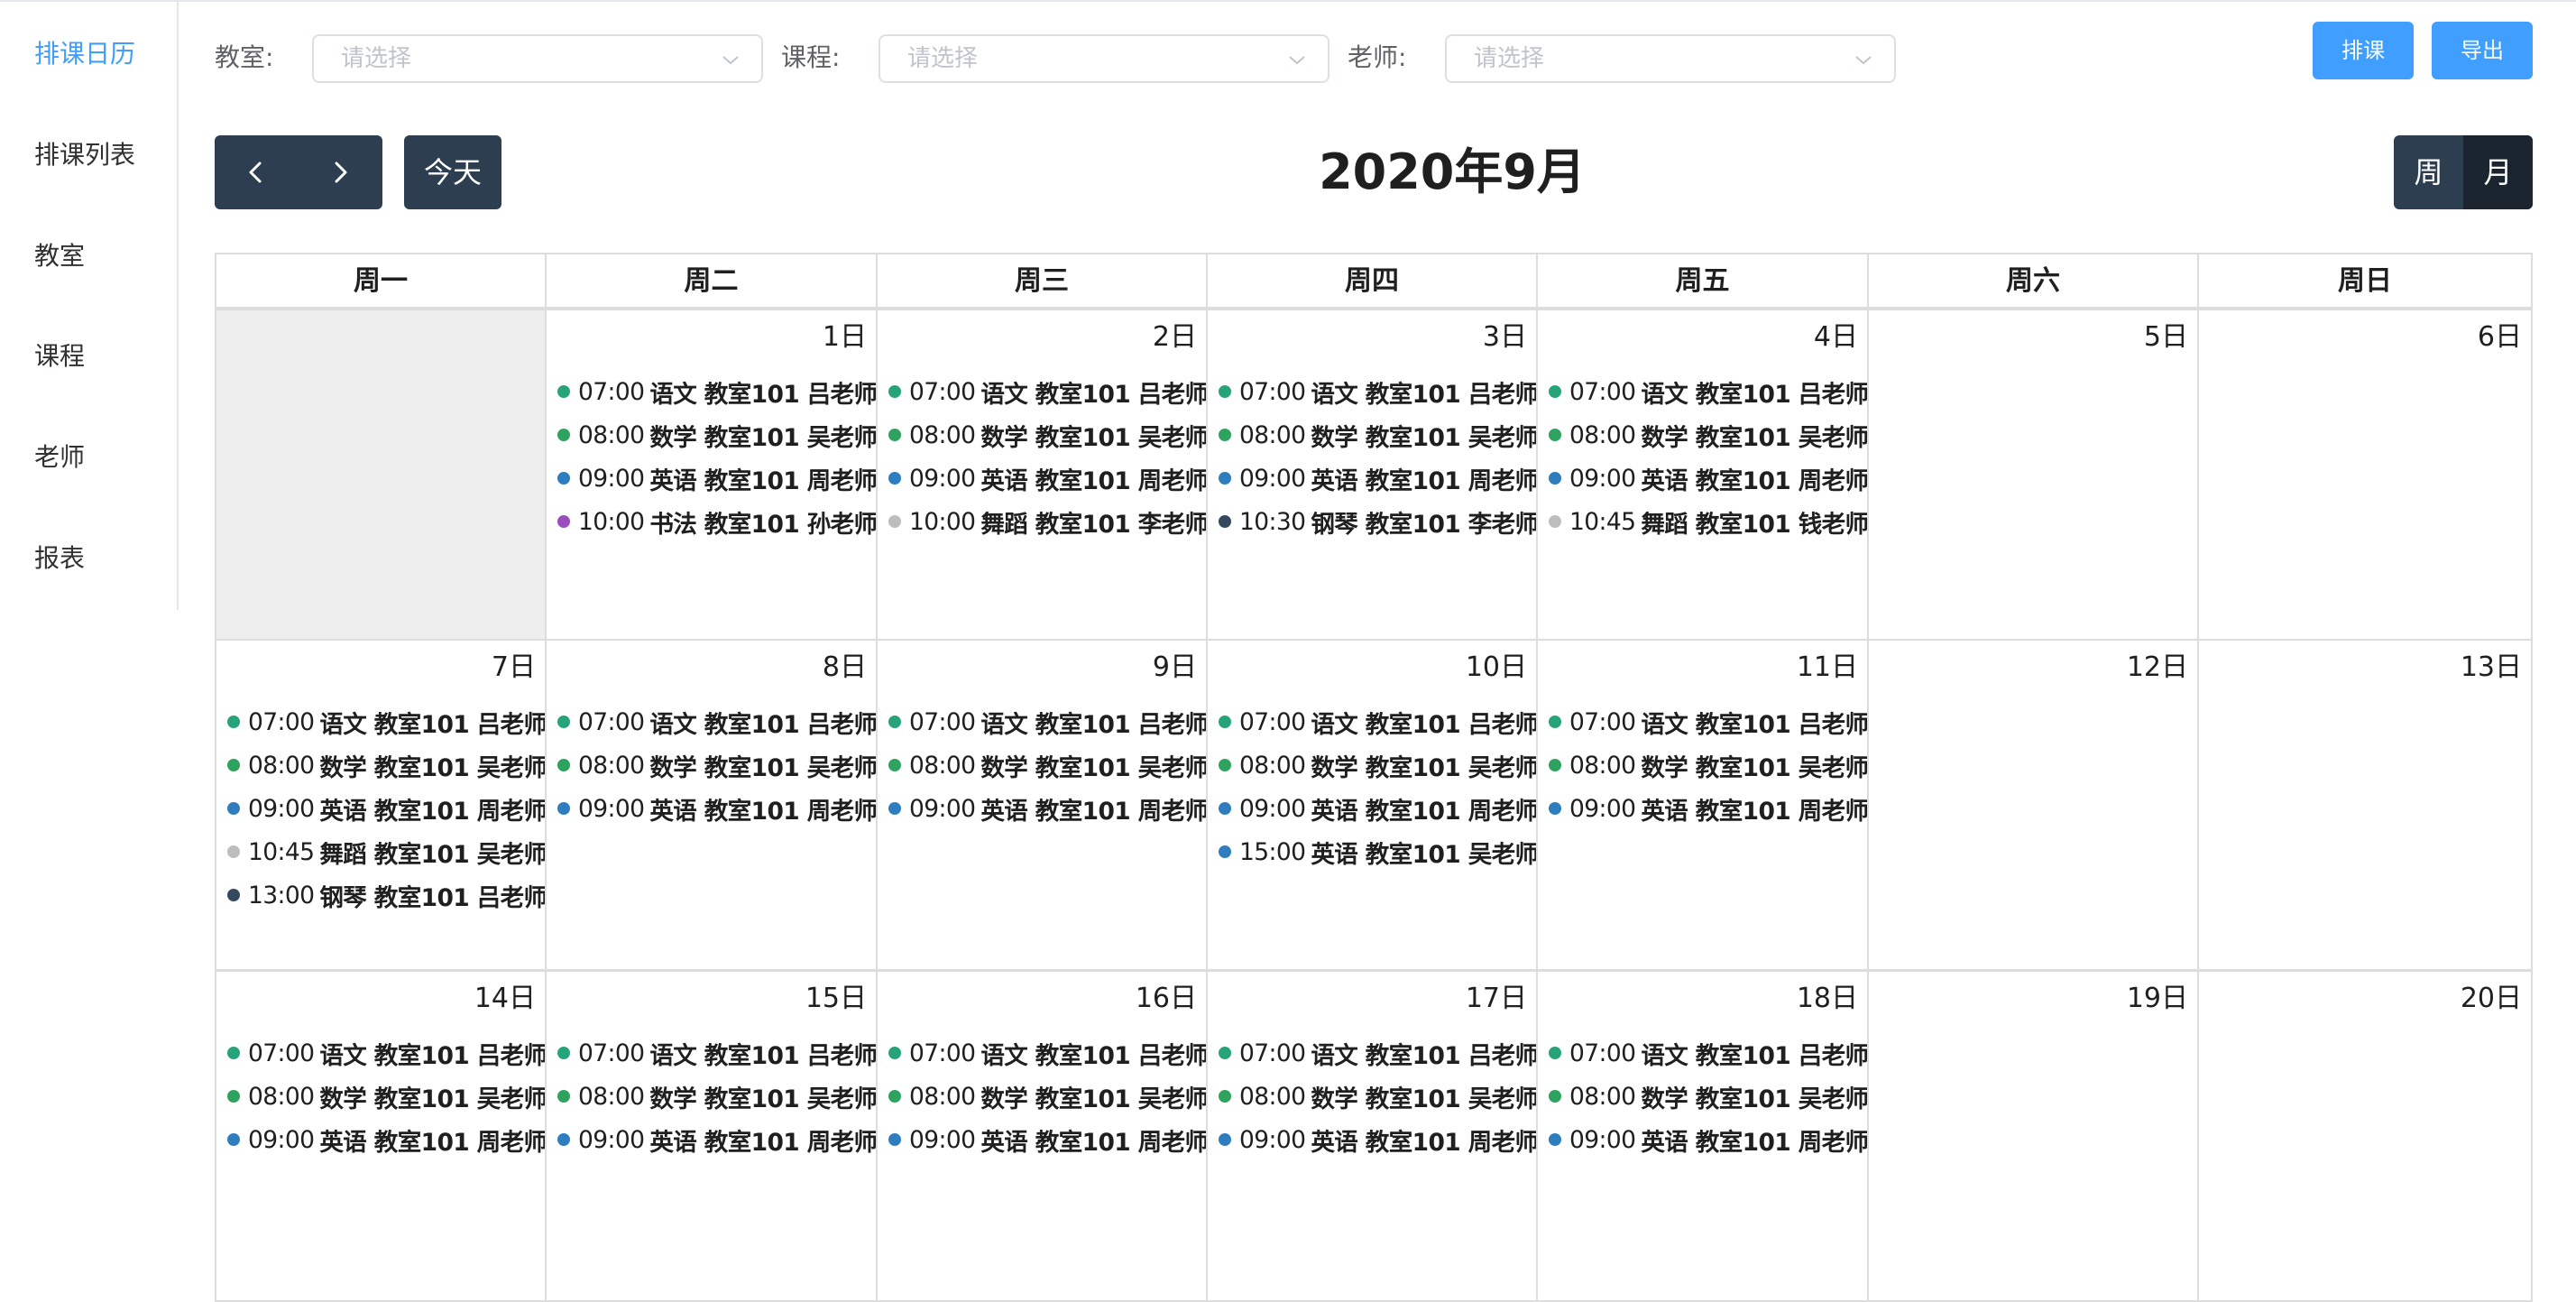 This screenshot has width=2576, height=1302. Describe the element at coordinates (385, 895) in the screenshot. I see `event-item: 13:00 钢琴 教室101 吕老师` at that location.